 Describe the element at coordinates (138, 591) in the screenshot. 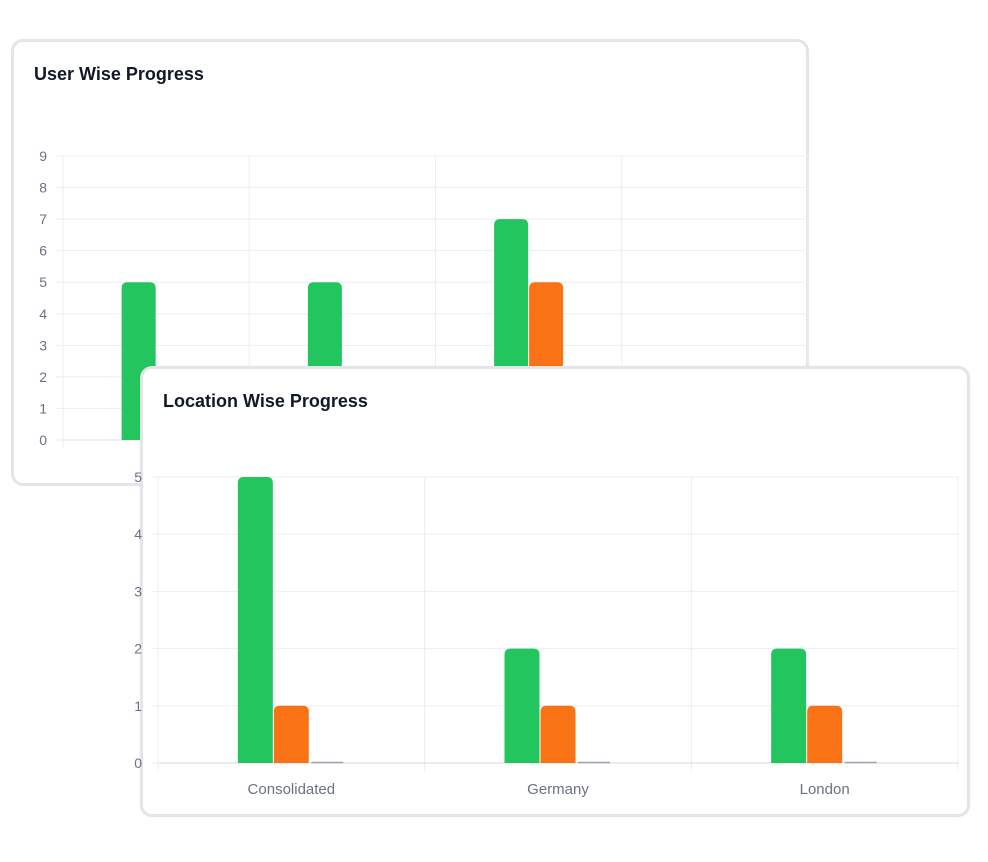

I see `location-chart-y-tick-label: 3` at that location.